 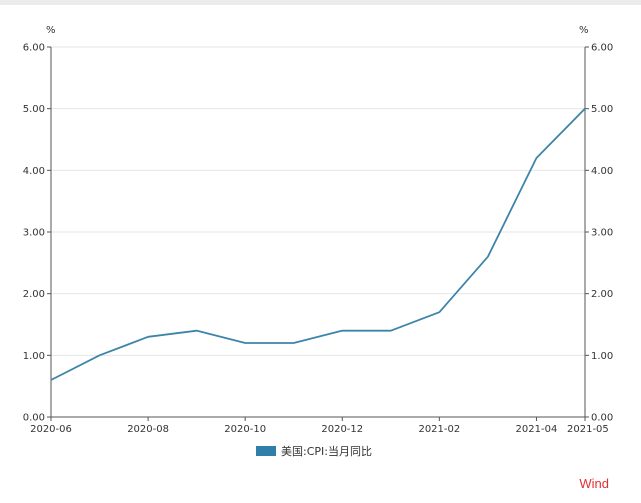 I want to click on left-tick-label: 1.00, so click(x=34, y=356).